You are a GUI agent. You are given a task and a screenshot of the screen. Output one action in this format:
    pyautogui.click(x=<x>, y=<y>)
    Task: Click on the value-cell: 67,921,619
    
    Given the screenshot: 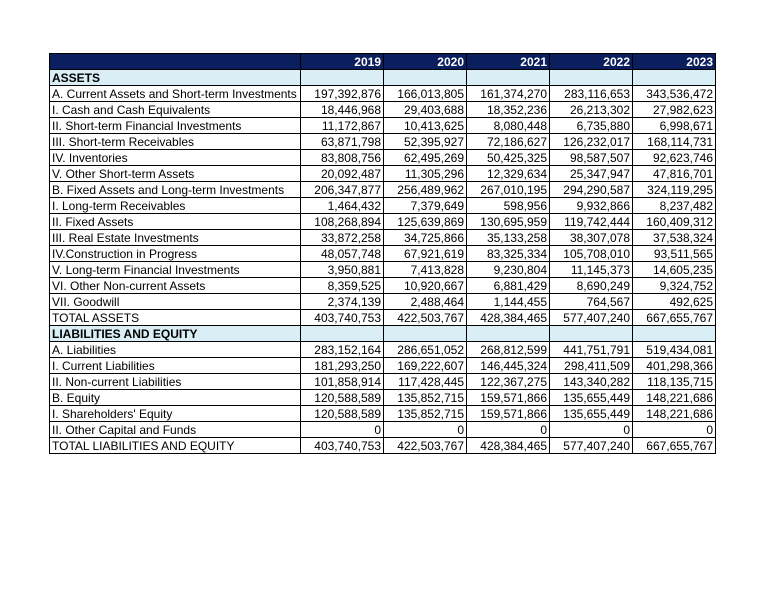 What is the action you would take?
    pyautogui.click(x=425, y=253)
    